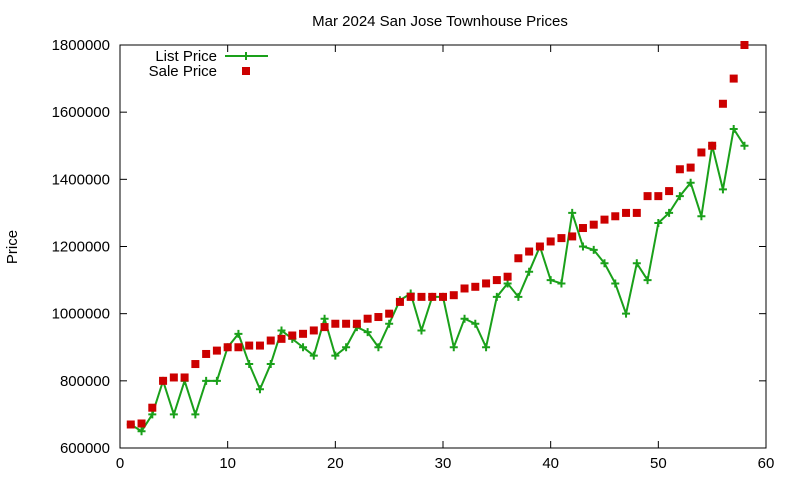 The height and width of the screenshot is (480, 800). I want to click on y-tick-label: 1600000, so click(81, 112).